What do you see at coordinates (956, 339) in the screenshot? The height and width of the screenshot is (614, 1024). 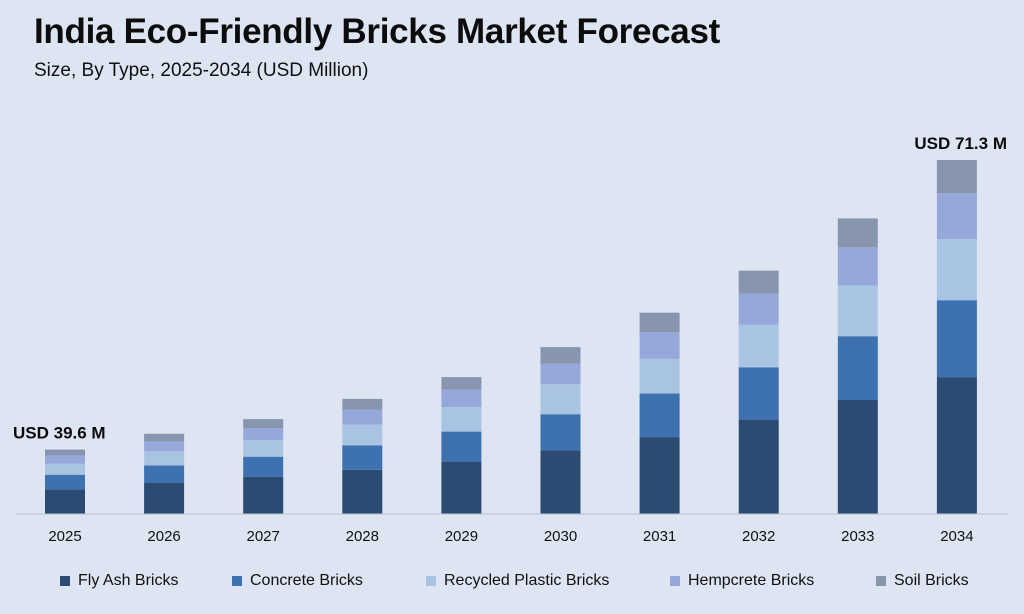 I see `bar-segment-concrete-bricks-2034` at bounding box center [956, 339].